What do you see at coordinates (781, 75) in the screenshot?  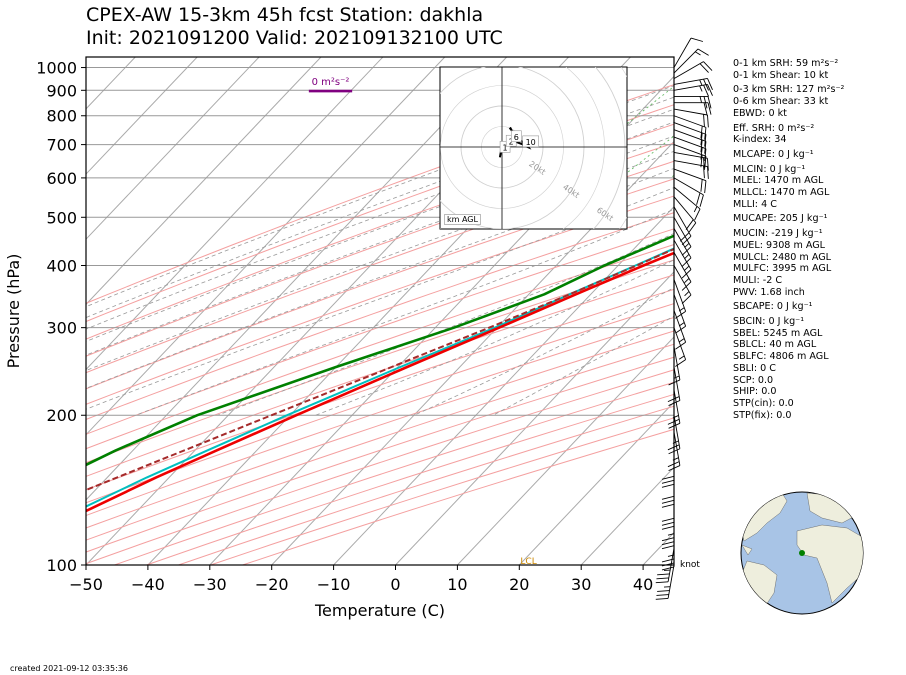 I see `index-line: 0-1 km Shear: 10 kt` at bounding box center [781, 75].